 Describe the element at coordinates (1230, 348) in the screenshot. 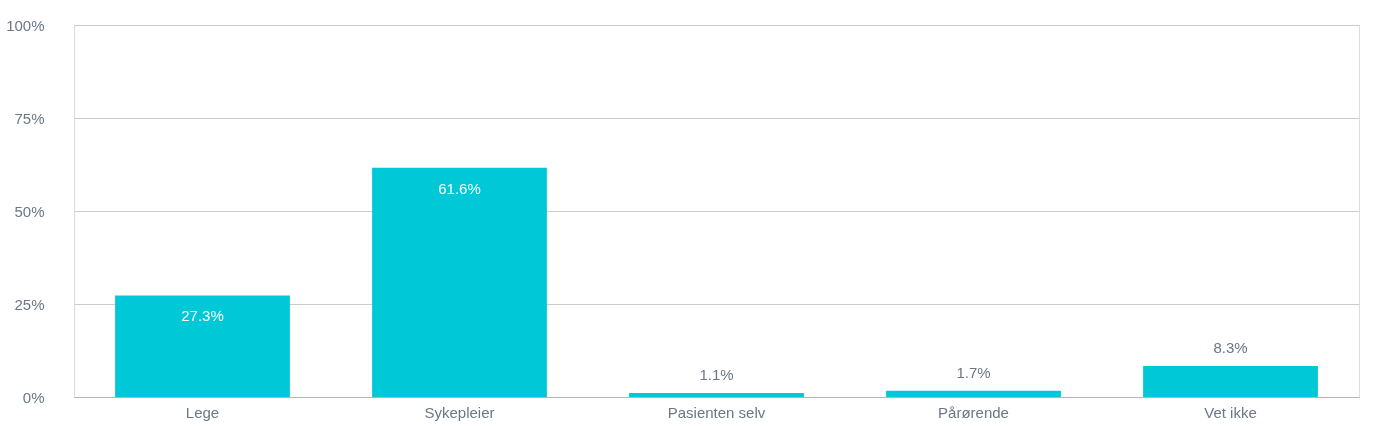

I see `data-label: 8.3%` at that location.